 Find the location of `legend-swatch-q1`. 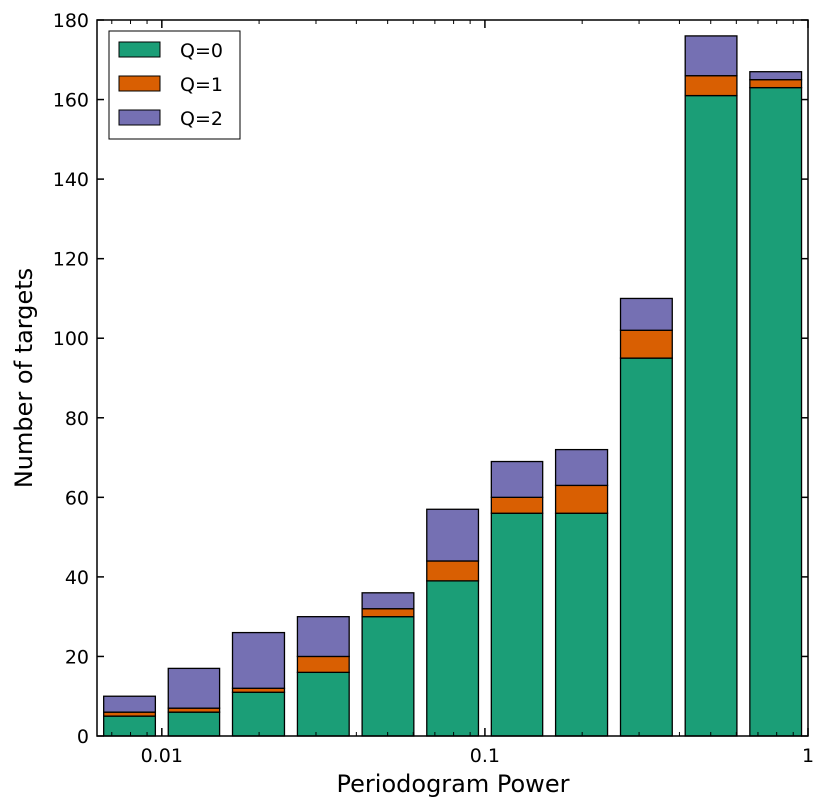

legend-swatch-q1 is located at coordinates (139, 83).